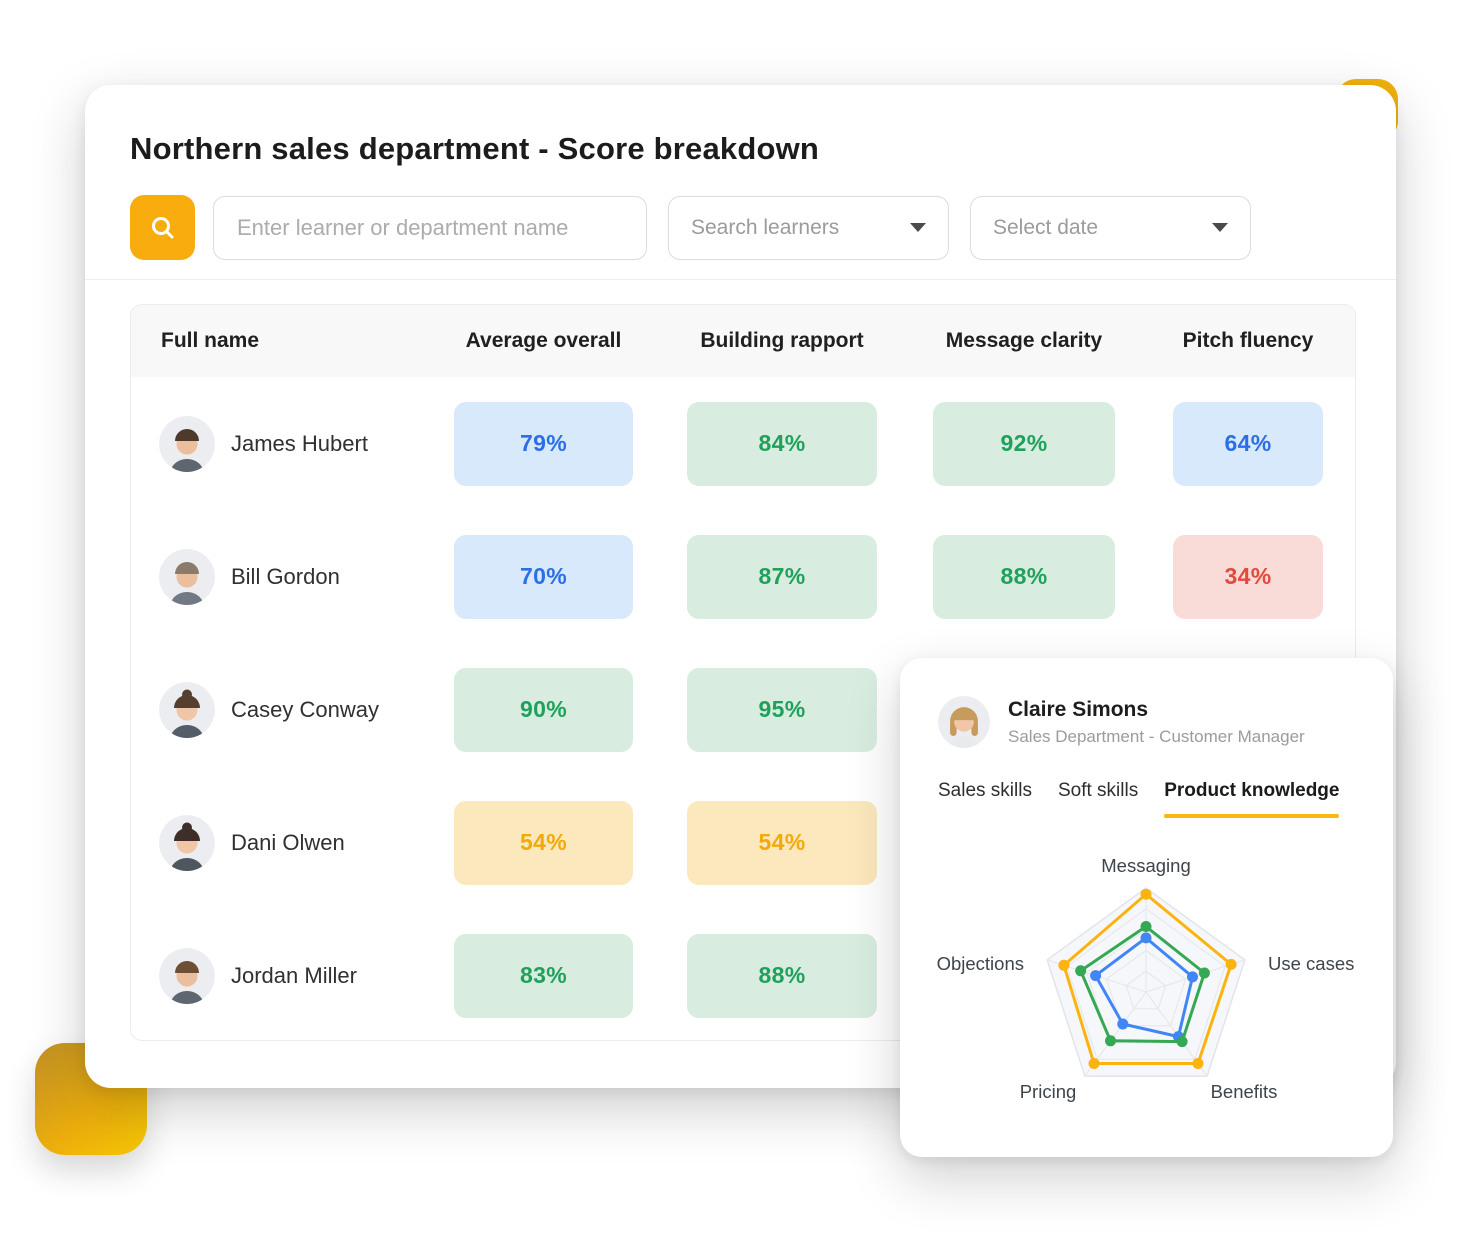 The width and height of the screenshot is (1482, 1252). Describe the element at coordinates (985, 790) in the screenshot. I see `tab-label: Sales skills` at that location.